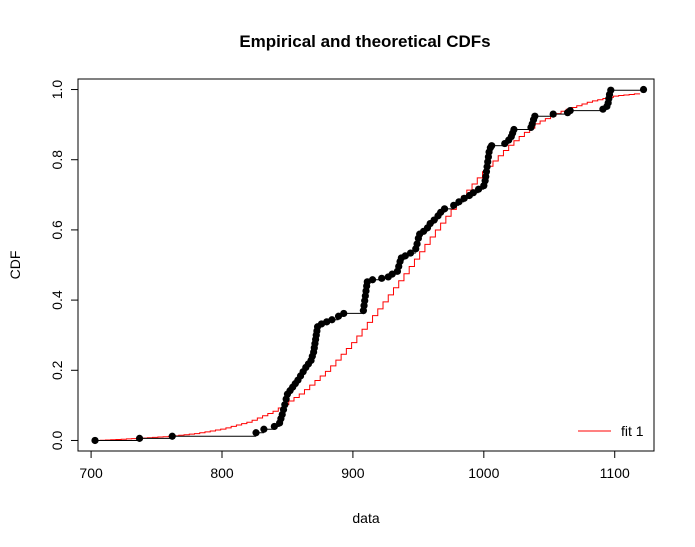 This screenshot has height=547, width=695. Describe the element at coordinates (57, 370) in the screenshot. I see `y-tick-label-1: 0.2` at that location.